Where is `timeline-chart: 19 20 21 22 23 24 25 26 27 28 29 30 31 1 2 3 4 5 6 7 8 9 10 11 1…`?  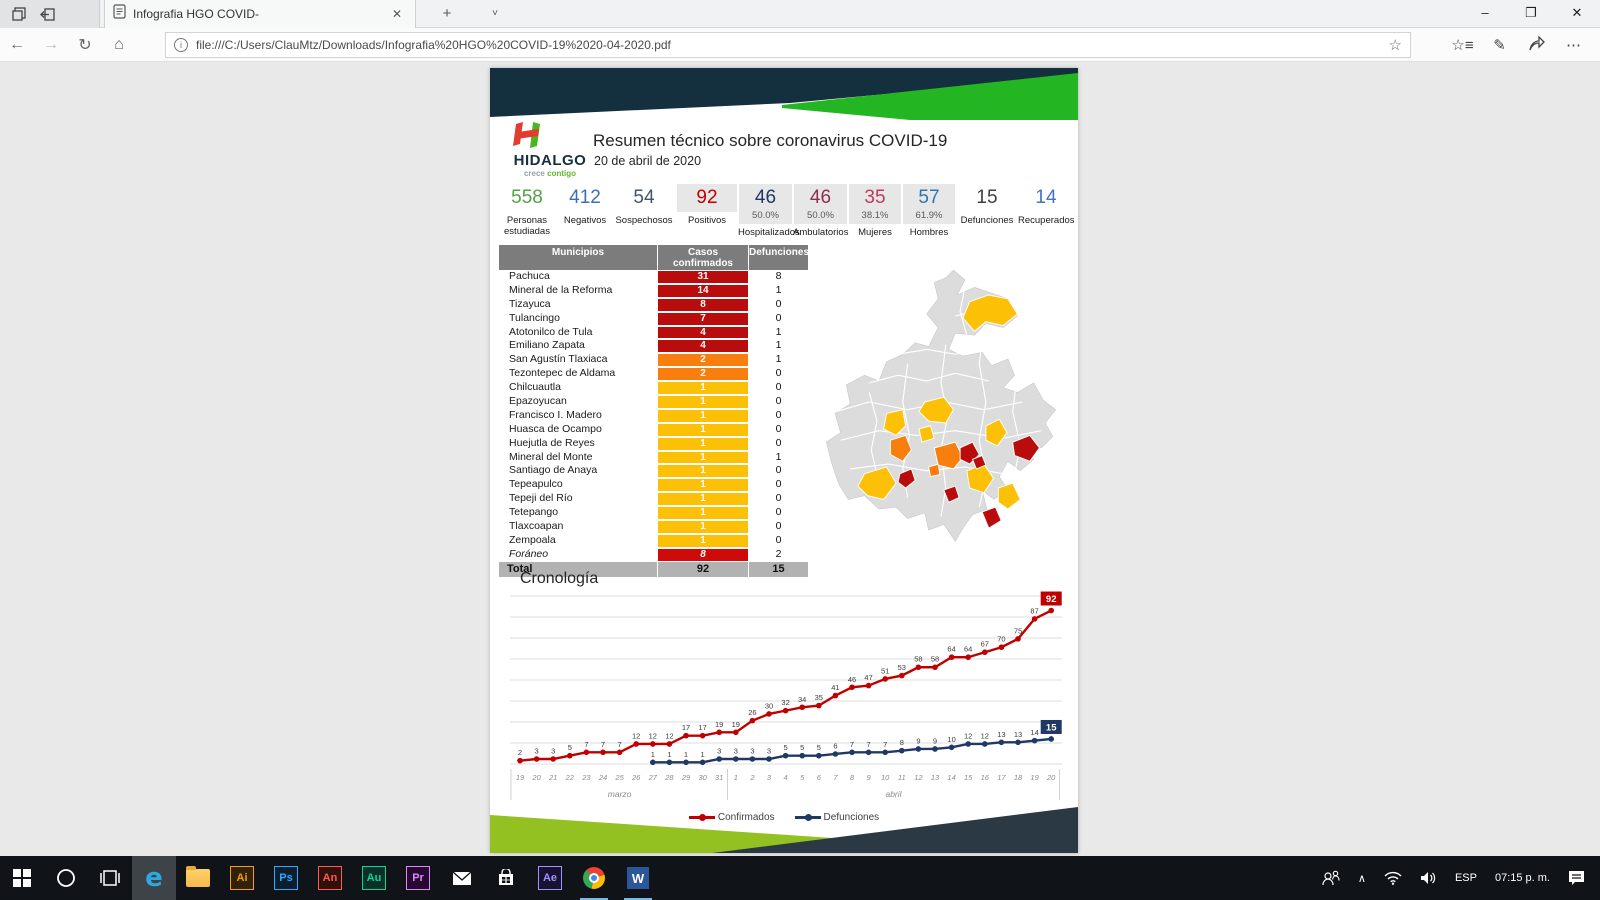 timeline-chart: 19 20 21 22 23 24 25 26 27 28 29 30 31 1 2 3 4 5 6 7 8 9 10 11 1… is located at coordinates (786, 695).